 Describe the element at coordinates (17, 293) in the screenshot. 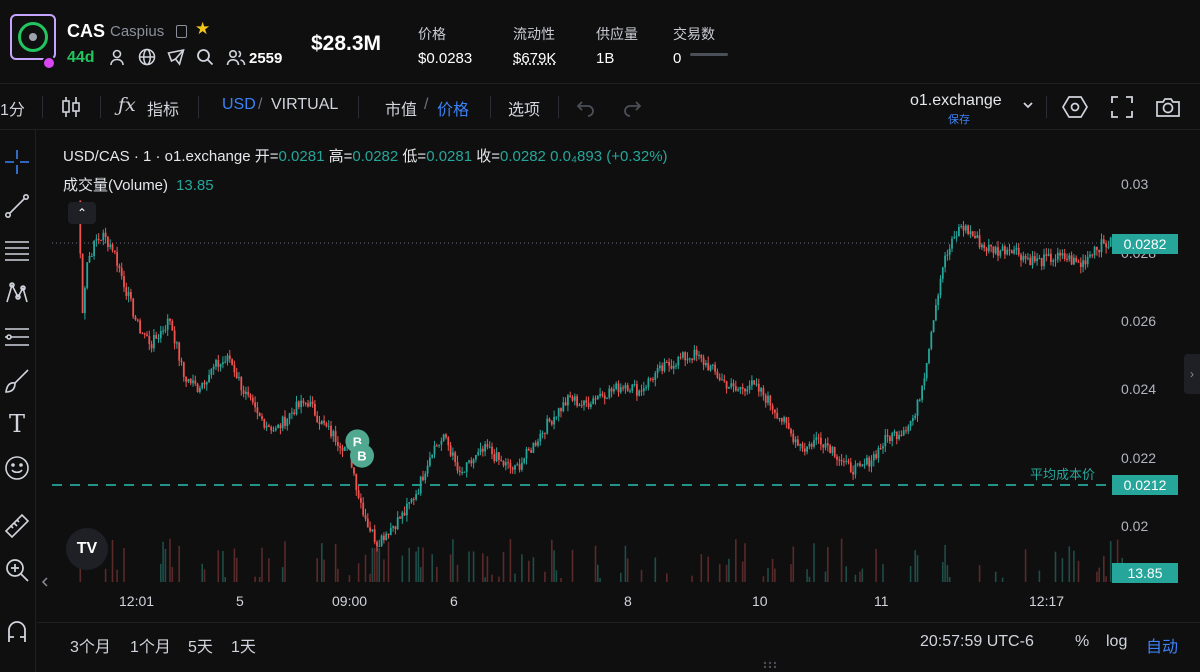

I see `pattern-icon` at that location.